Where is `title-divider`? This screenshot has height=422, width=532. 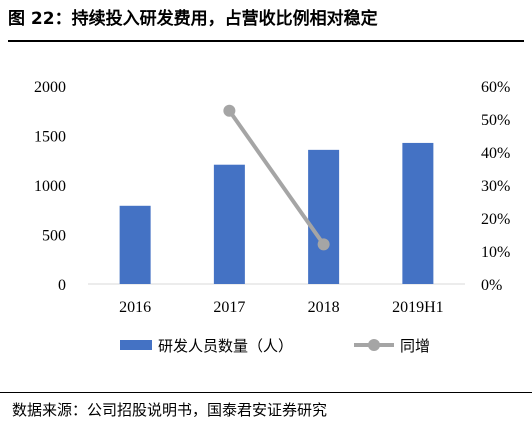 title-divider is located at coordinates (266, 41).